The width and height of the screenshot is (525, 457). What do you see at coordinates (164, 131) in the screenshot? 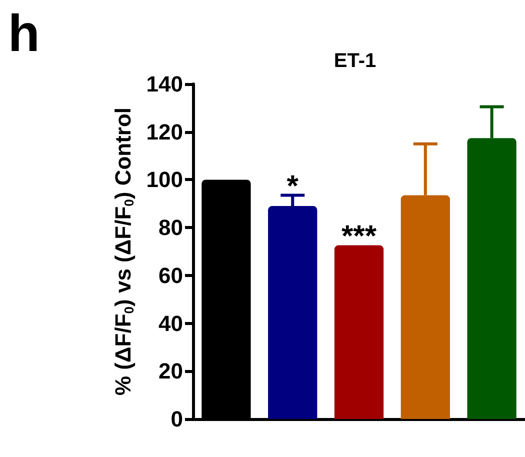
I see `y-tick-label: 120` at bounding box center [164, 131].